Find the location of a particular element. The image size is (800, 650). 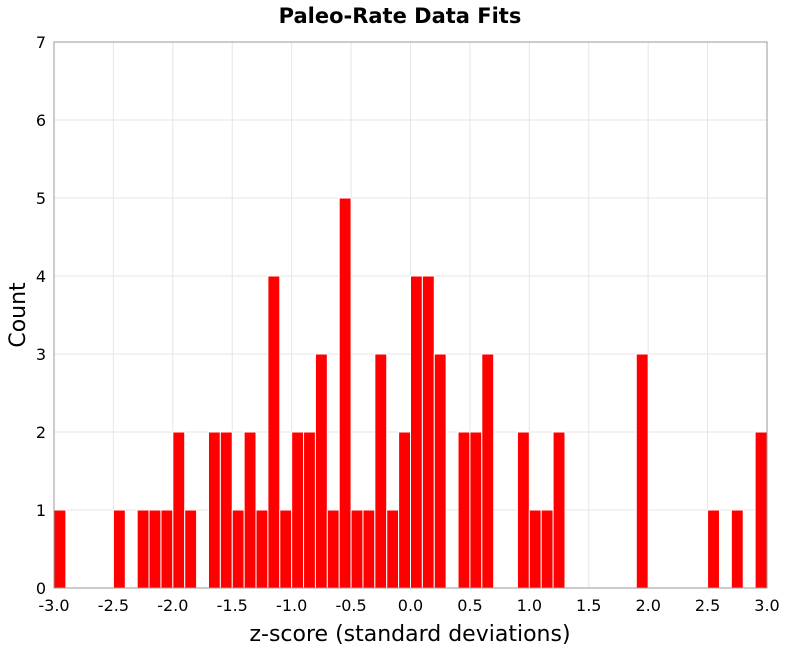

x-tick-label: -1.5 is located at coordinates (232, 605).